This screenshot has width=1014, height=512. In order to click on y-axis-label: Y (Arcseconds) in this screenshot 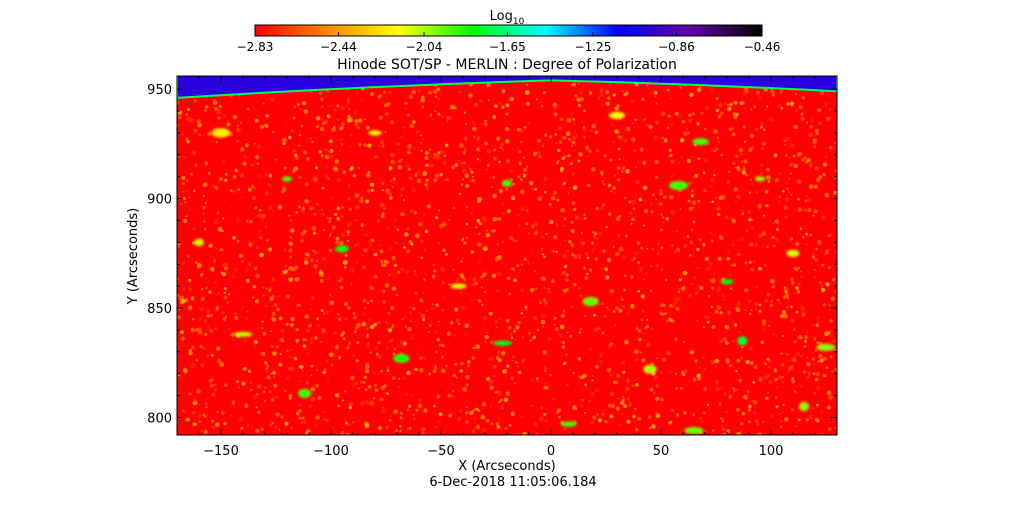, I will do `click(133, 256)`.